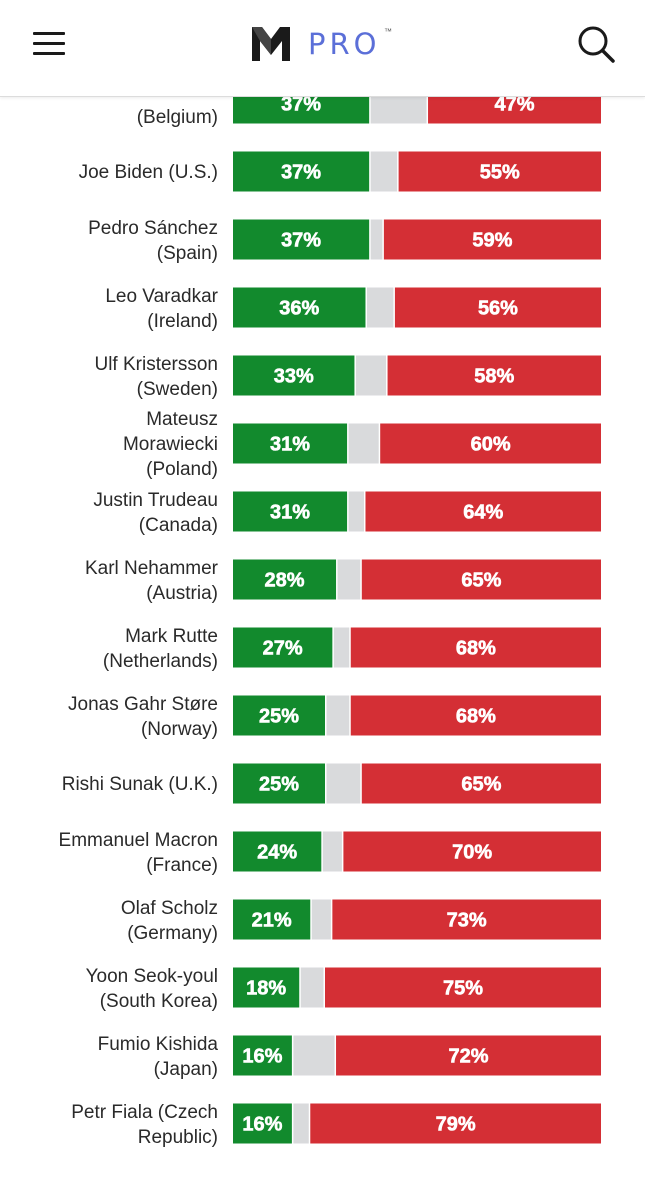 The height and width of the screenshot is (1200, 645). I want to click on leader-label-line: Leo Varadkar, so click(161, 296).